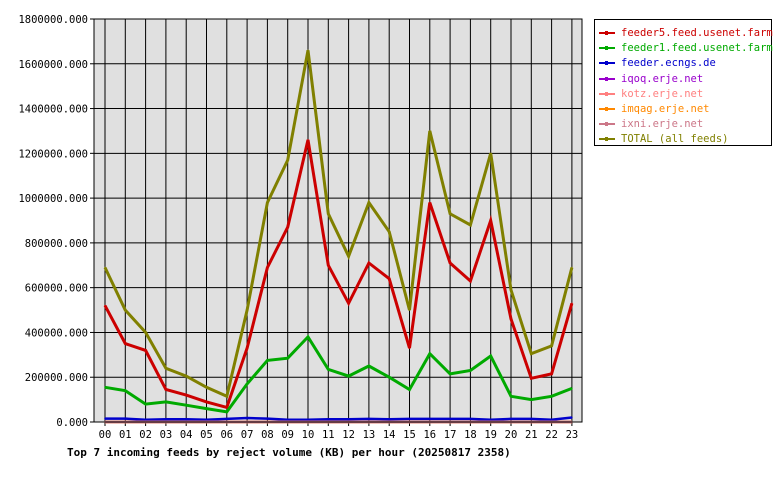 Image resolution: width=780 pixels, height=480 pixels. What do you see at coordinates (389, 435) in the screenshot?
I see `x-tick-label: 14` at bounding box center [389, 435].